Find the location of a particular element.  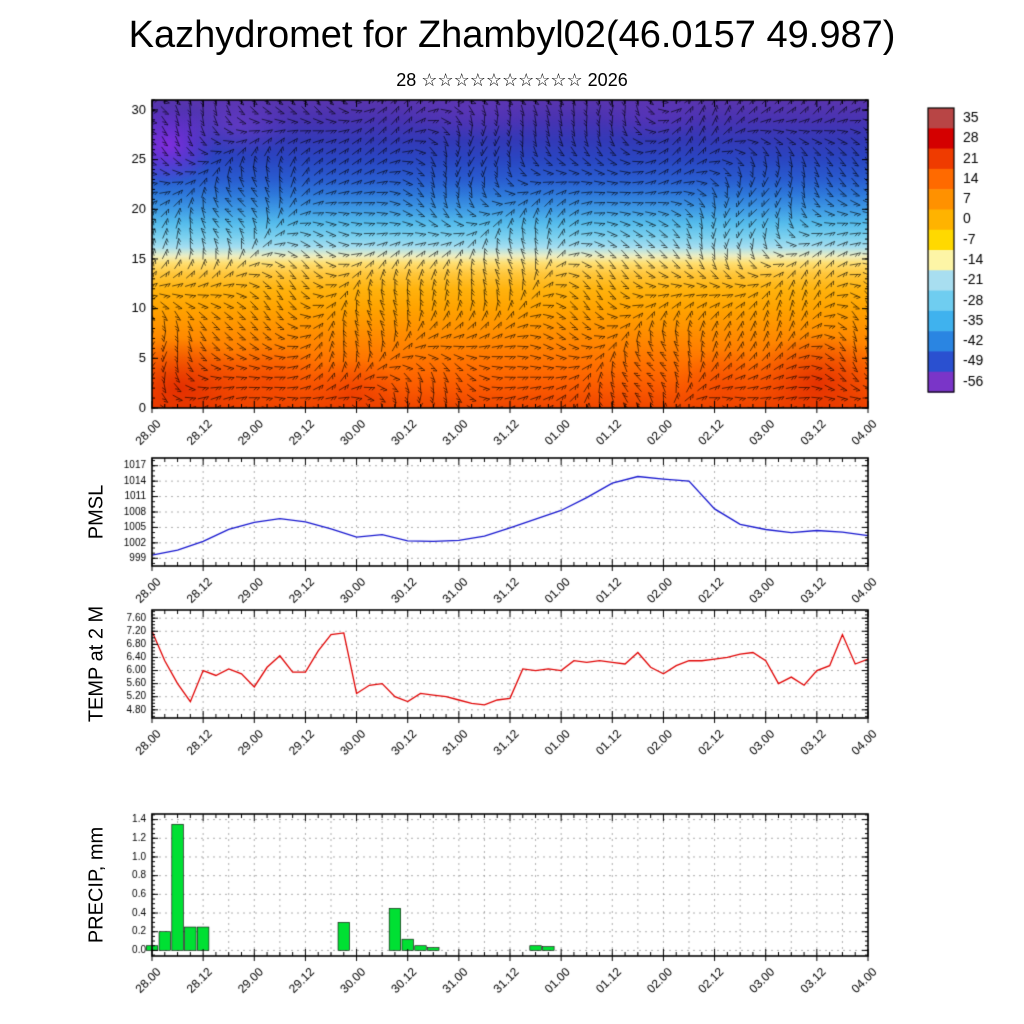

precip-axis-label: PRECIP, mm is located at coordinates (96, 885).